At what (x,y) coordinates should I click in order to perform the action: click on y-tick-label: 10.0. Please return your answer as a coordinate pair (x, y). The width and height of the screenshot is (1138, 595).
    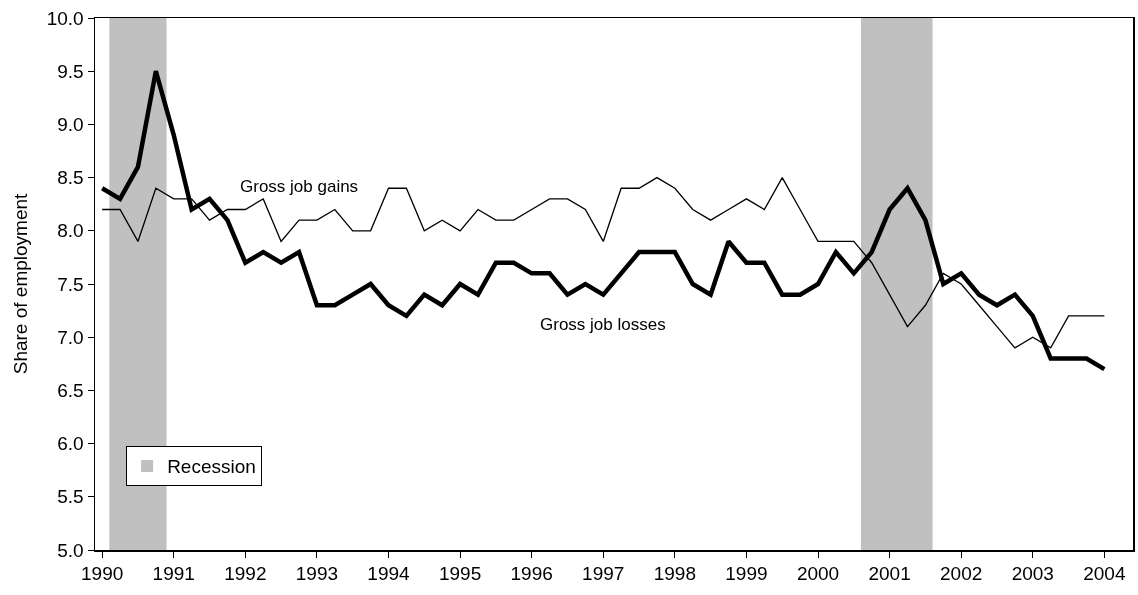
    Looking at the image, I should click on (65, 18).